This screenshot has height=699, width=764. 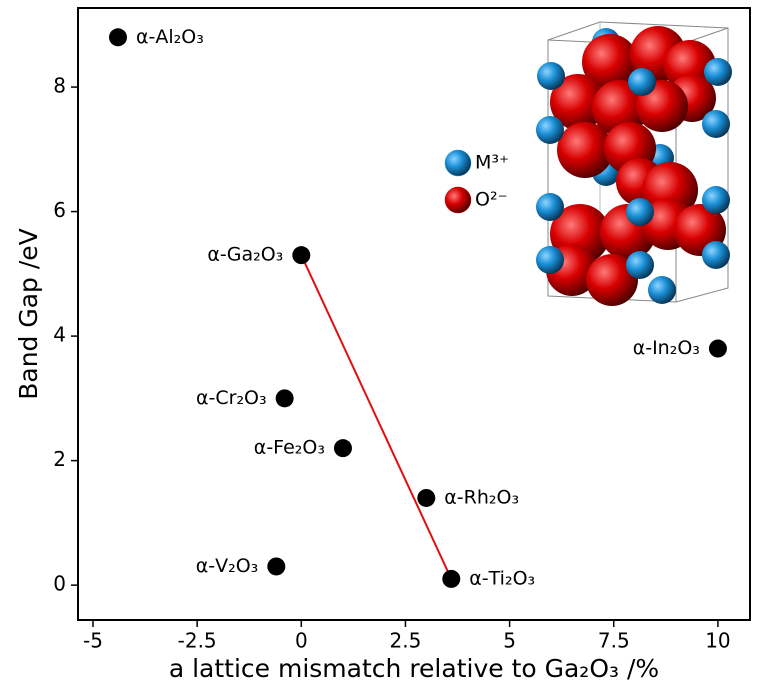 What do you see at coordinates (59, 210) in the screenshot?
I see `y-tick-label: 6` at bounding box center [59, 210].